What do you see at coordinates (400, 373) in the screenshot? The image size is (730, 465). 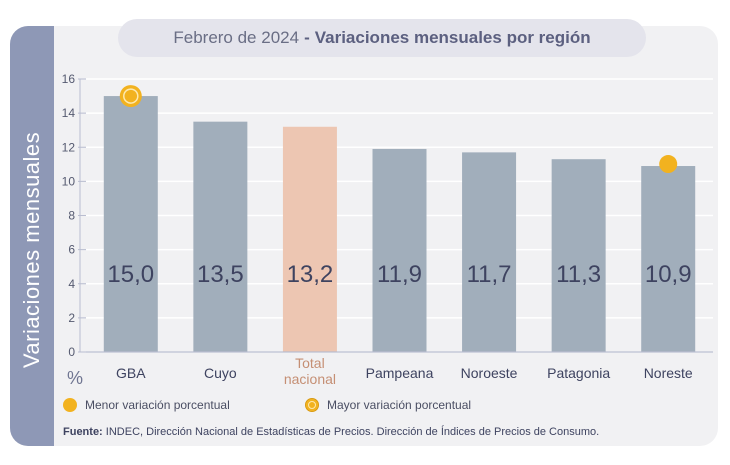 I see `category-label: Pampeana` at bounding box center [400, 373].